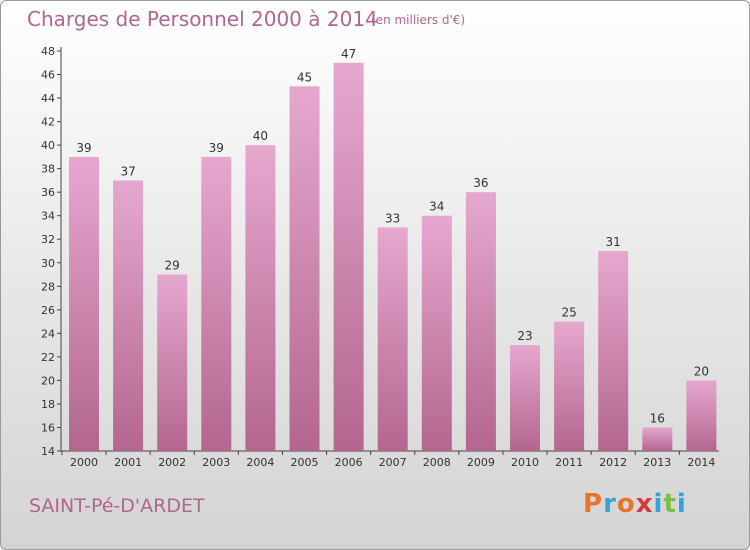  I want to click on bar-value-label: 29, so click(172, 266).